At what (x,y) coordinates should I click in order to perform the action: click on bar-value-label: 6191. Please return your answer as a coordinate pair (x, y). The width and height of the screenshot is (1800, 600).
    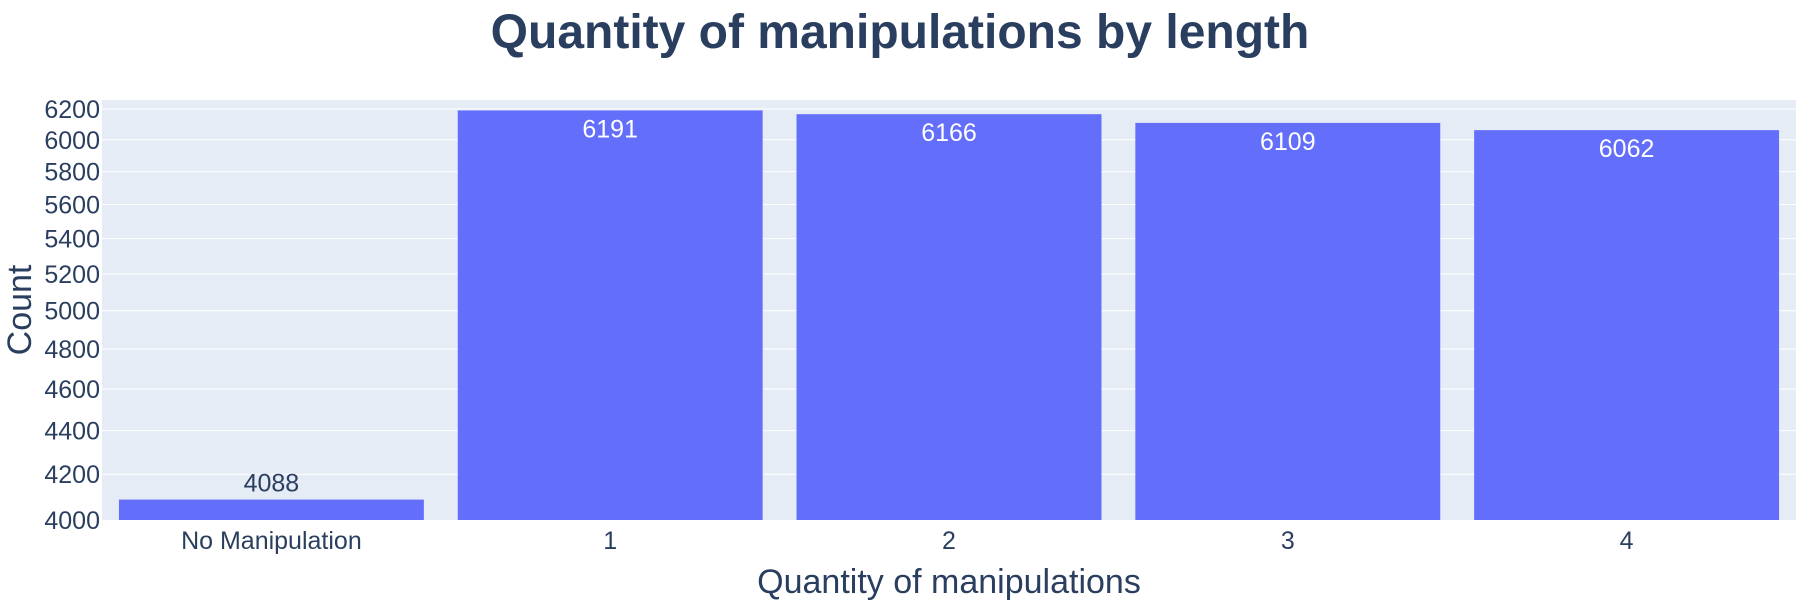
    Looking at the image, I should click on (610, 129).